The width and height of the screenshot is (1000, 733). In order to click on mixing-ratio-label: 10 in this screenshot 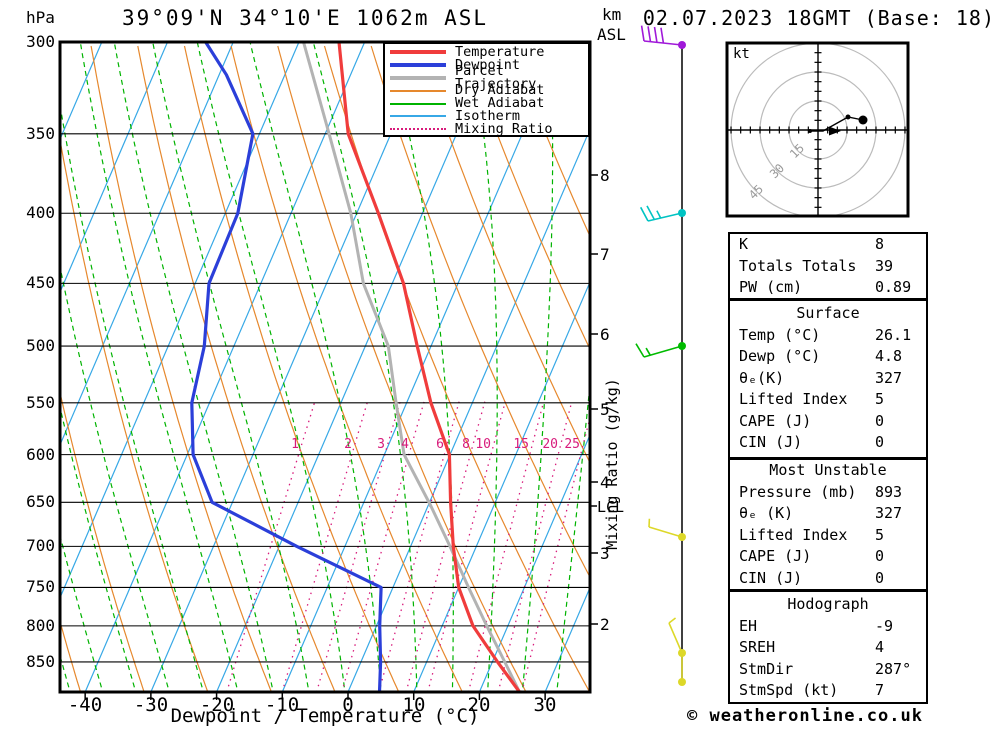, I will do `click(483, 444)`.